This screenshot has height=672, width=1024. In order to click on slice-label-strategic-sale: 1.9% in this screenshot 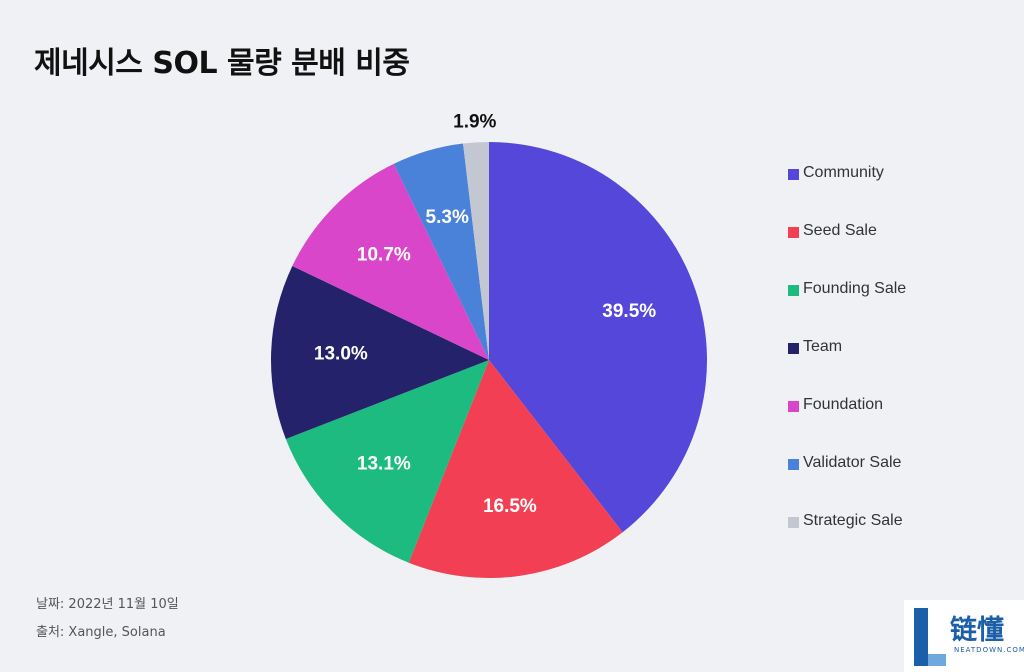, I will do `click(474, 121)`.